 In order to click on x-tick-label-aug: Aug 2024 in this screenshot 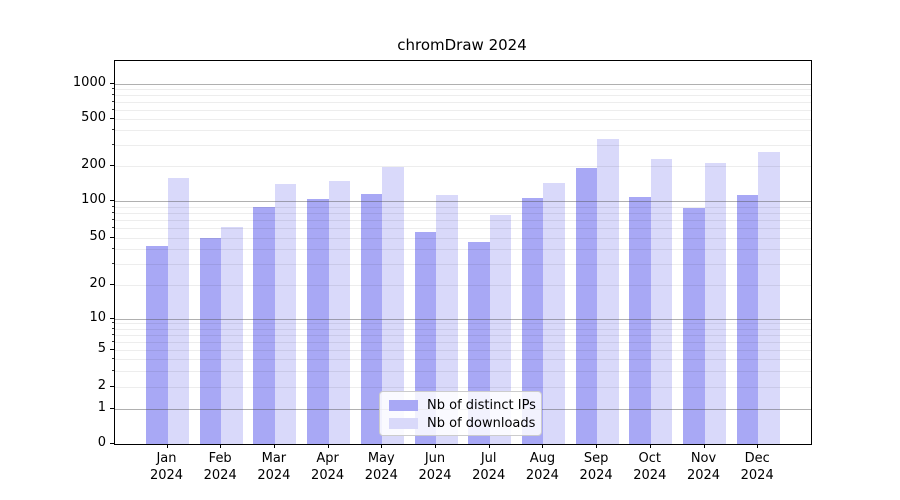, I will do `click(542, 467)`.